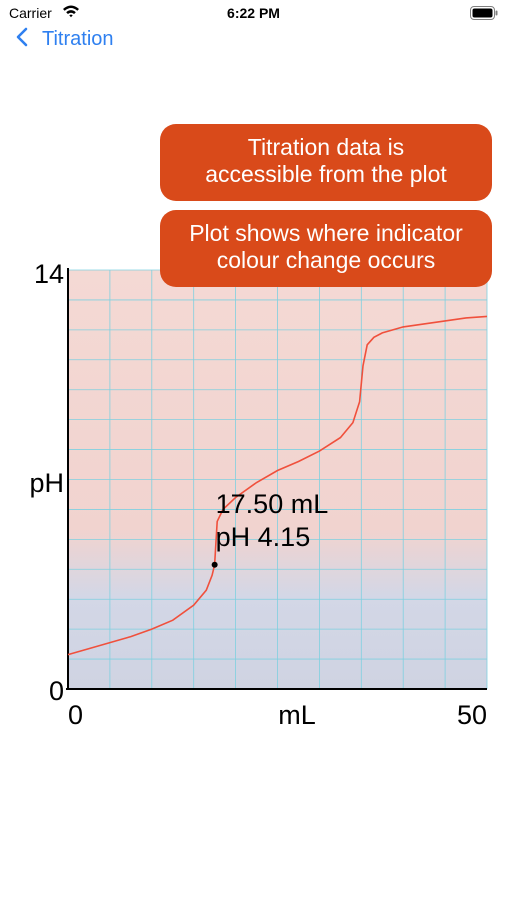 Image resolution: width=507 pixels, height=900 pixels. I want to click on x-tick-label-0: 0, so click(75, 715).